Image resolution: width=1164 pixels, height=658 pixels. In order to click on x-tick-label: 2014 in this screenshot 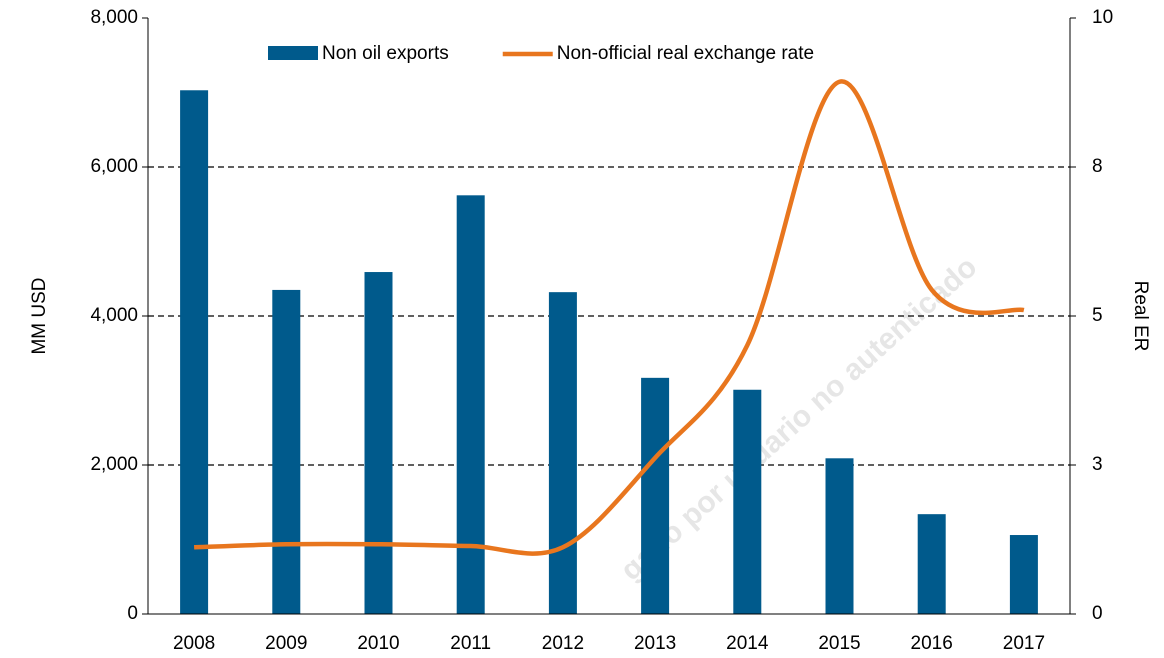, I will do `click(747, 643)`.